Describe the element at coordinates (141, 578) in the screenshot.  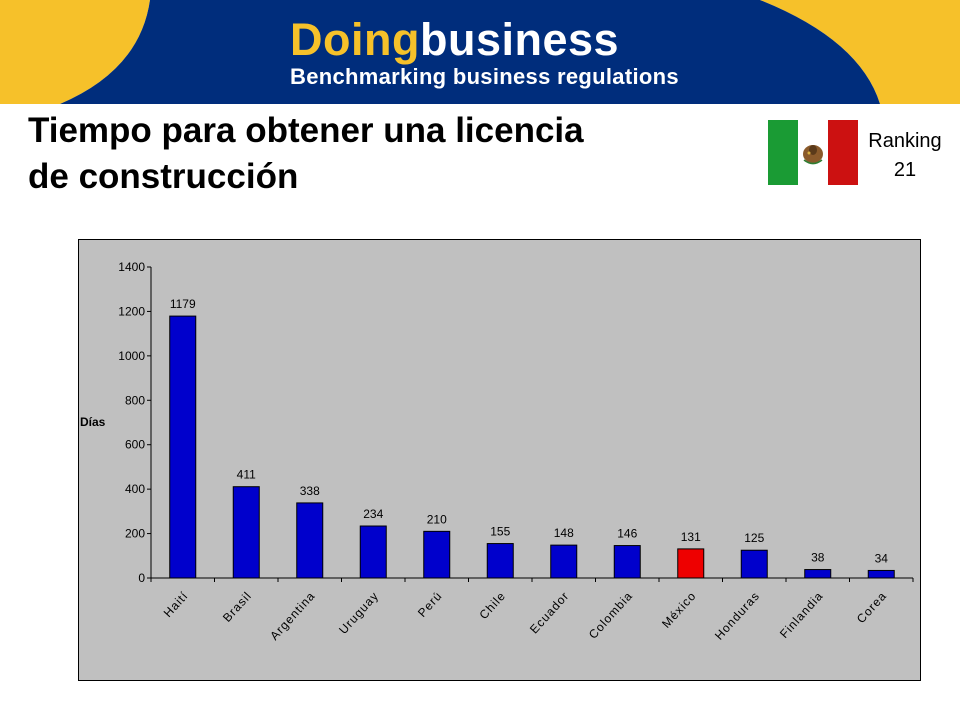
I see `y-tick-label: 0` at that location.